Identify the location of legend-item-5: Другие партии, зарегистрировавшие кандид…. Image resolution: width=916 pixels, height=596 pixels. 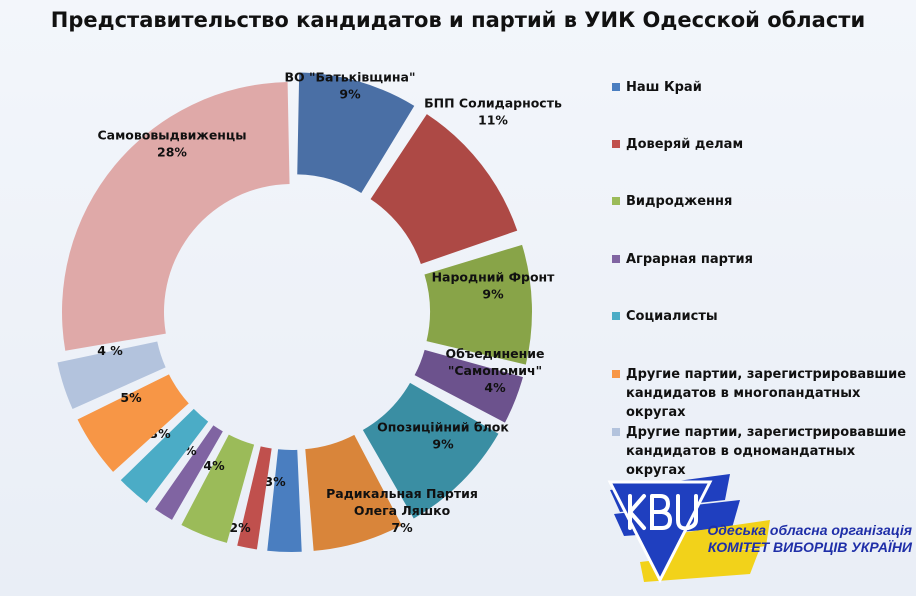
(764, 393).